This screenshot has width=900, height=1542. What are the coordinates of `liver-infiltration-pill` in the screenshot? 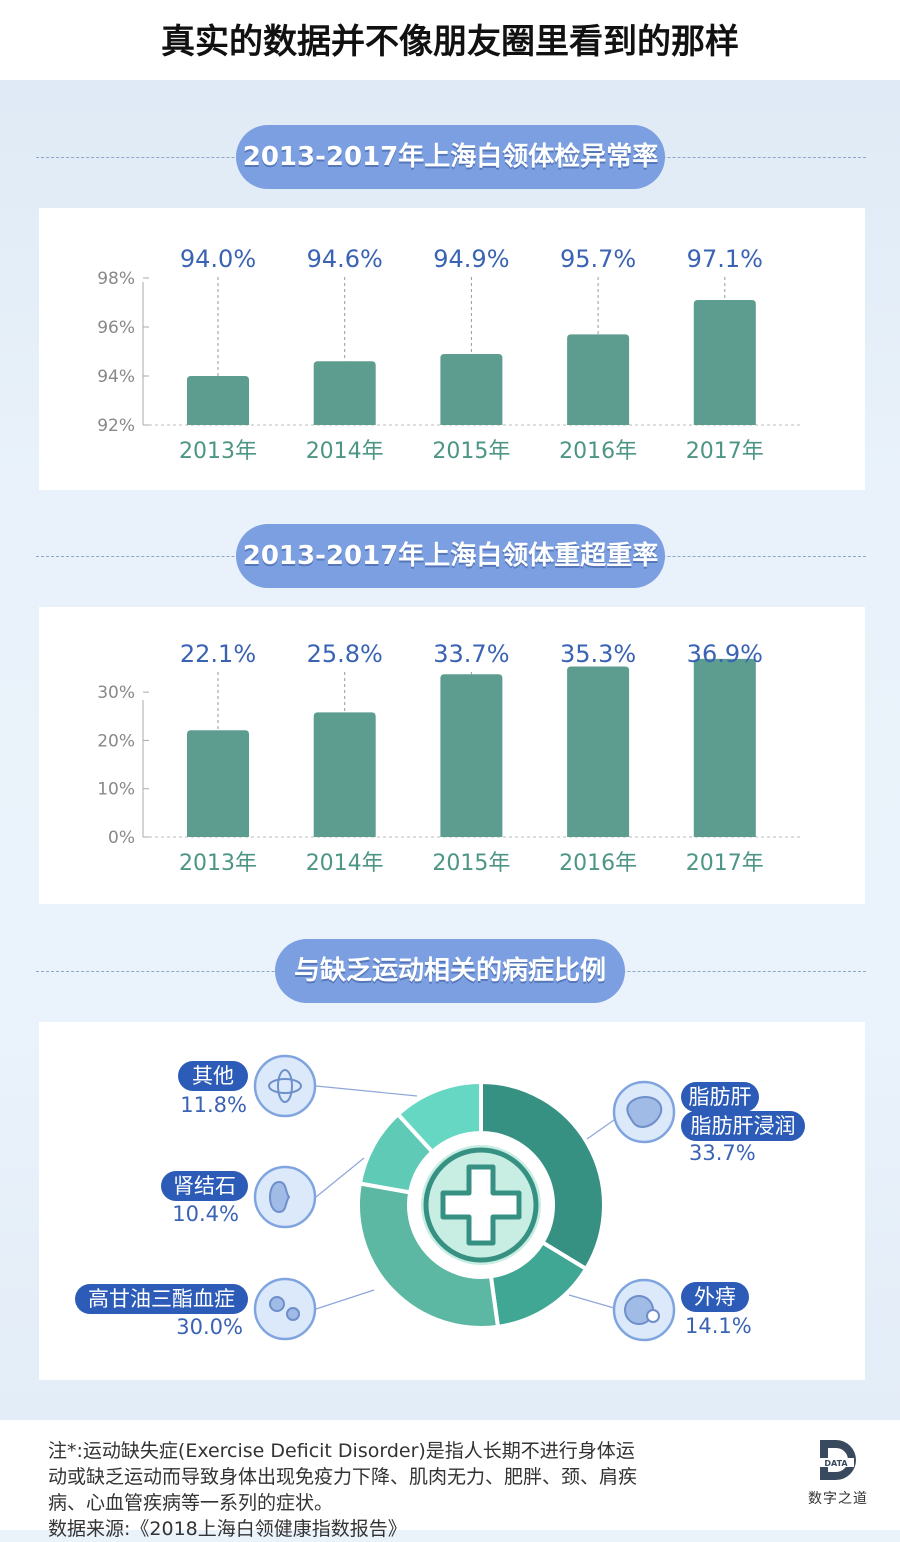 It's located at (743, 1126).